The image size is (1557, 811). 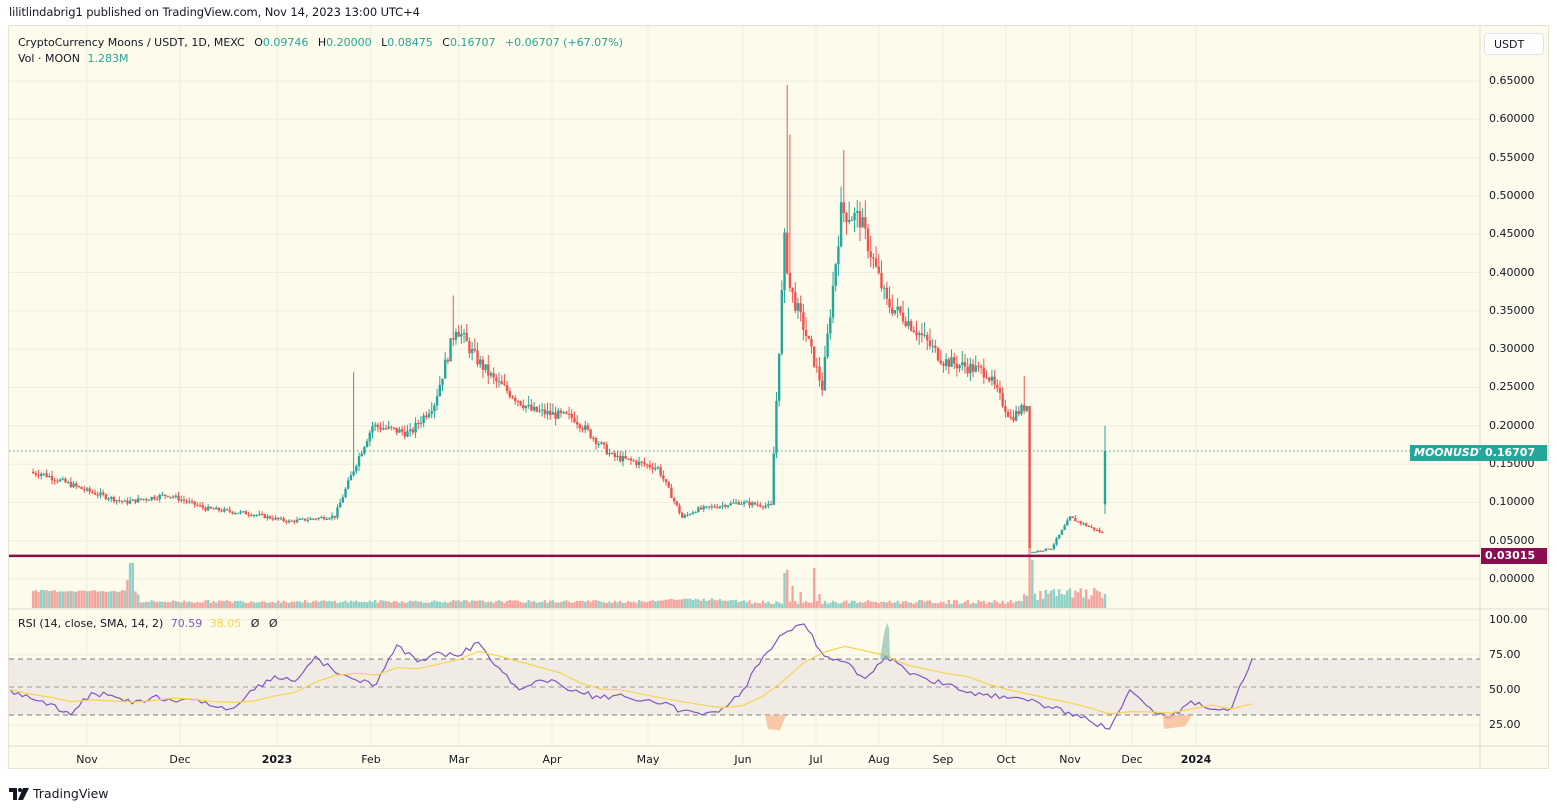 What do you see at coordinates (1514, 44) in the screenshot?
I see `currency-button: USDT` at bounding box center [1514, 44].